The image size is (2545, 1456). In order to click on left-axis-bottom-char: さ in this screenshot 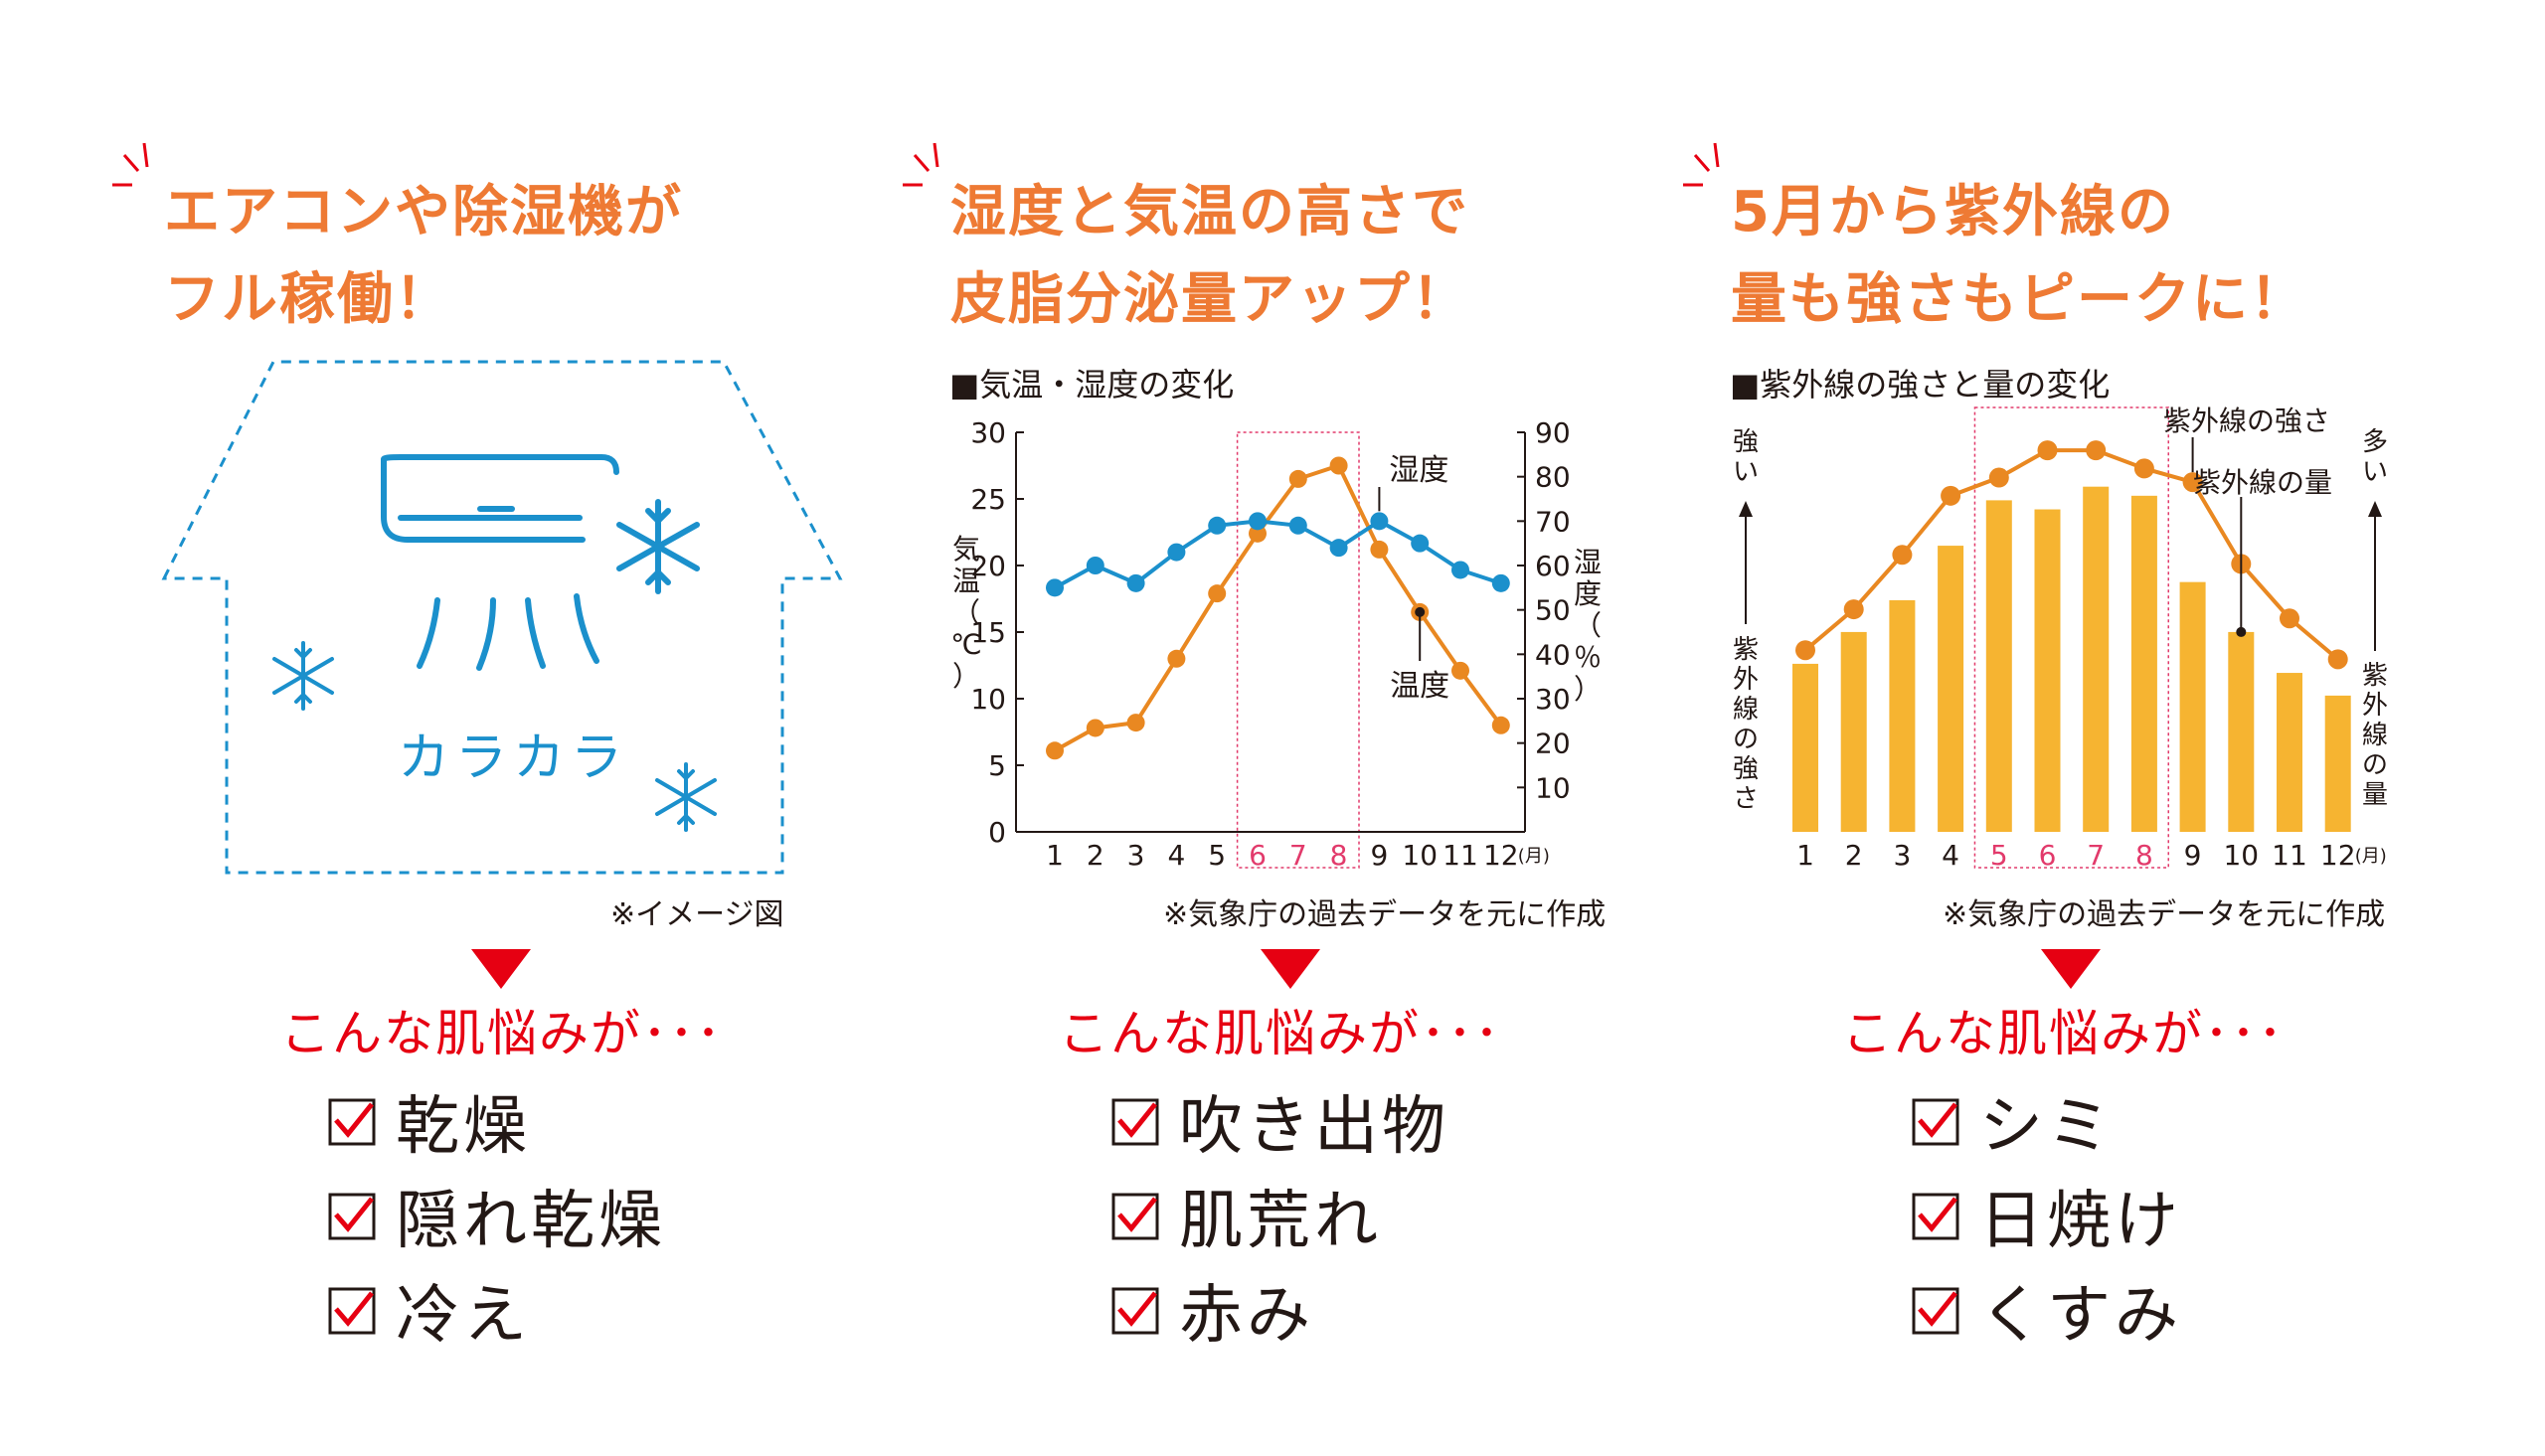, I will do `click(1746, 799)`.